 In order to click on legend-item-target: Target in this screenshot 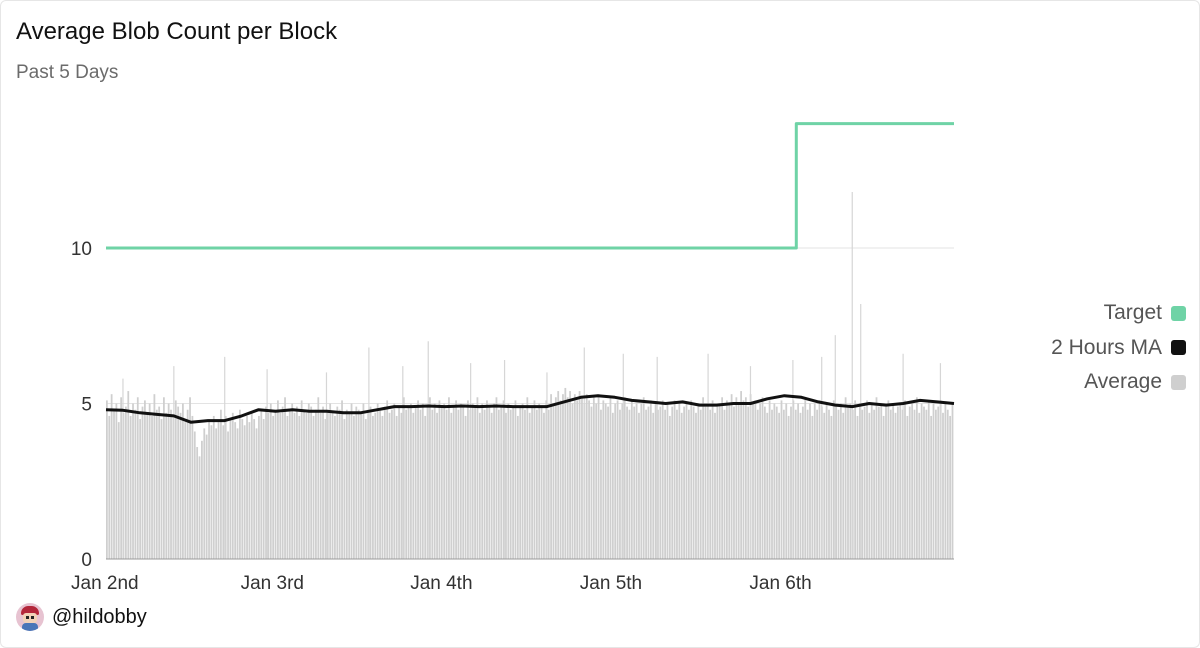, I will do `click(1118, 313)`.